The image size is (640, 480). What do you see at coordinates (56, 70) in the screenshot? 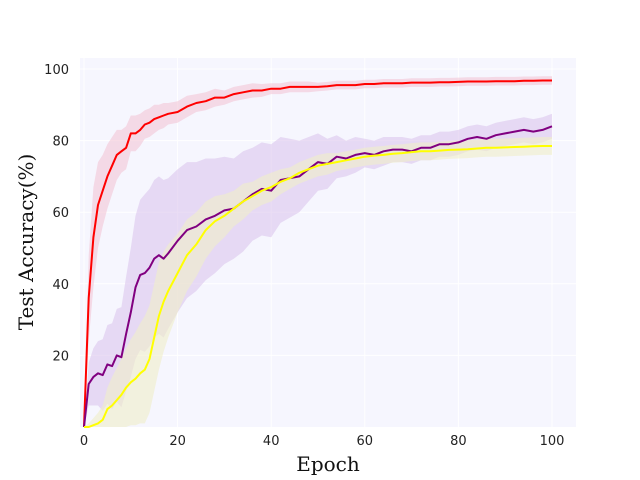
I see `y-tick-label: 100` at bounding box center [56, 70].